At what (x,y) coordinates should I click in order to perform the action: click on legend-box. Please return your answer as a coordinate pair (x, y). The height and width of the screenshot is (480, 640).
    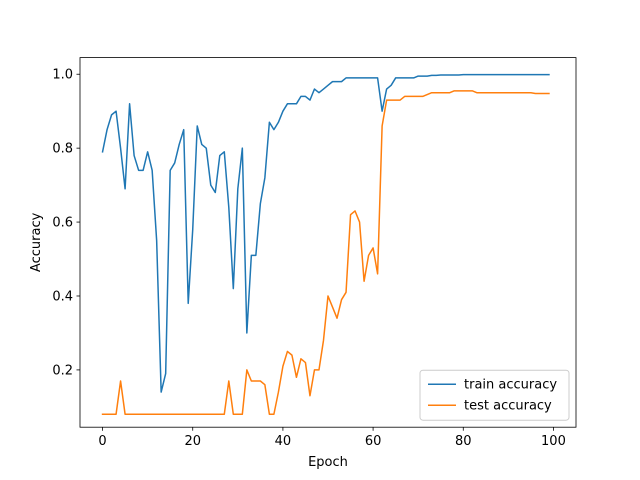
    Looking at the image, I should click on (494, 395).